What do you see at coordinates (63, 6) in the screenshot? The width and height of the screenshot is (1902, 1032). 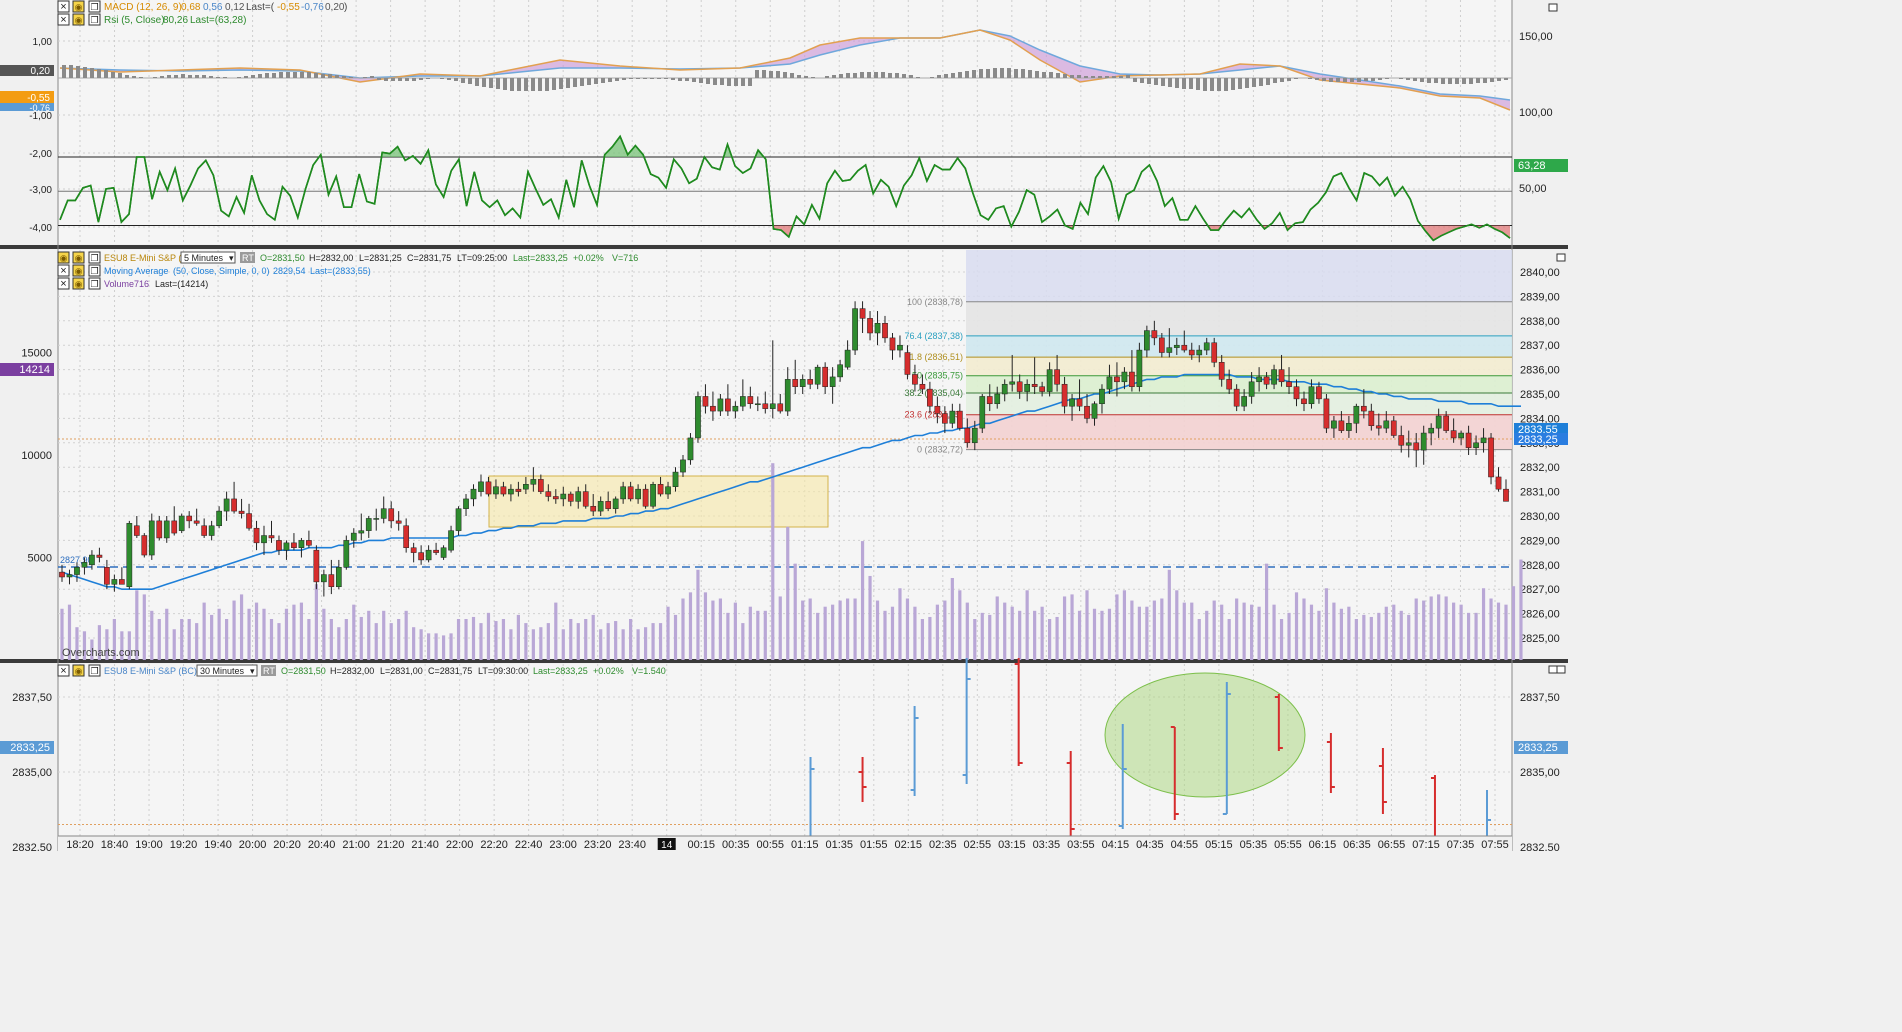 I see `remove-indicator-button: ×` at bounding box center [63, 6].